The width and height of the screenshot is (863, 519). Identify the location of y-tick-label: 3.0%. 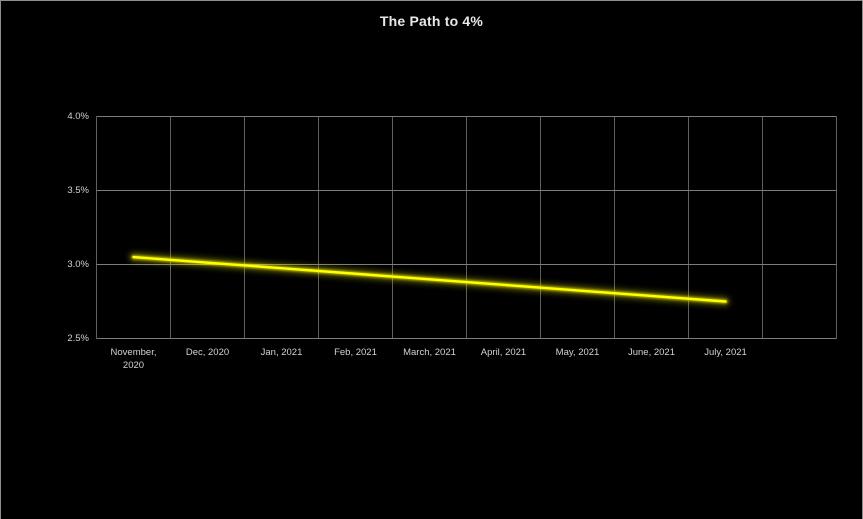
(78, 264).